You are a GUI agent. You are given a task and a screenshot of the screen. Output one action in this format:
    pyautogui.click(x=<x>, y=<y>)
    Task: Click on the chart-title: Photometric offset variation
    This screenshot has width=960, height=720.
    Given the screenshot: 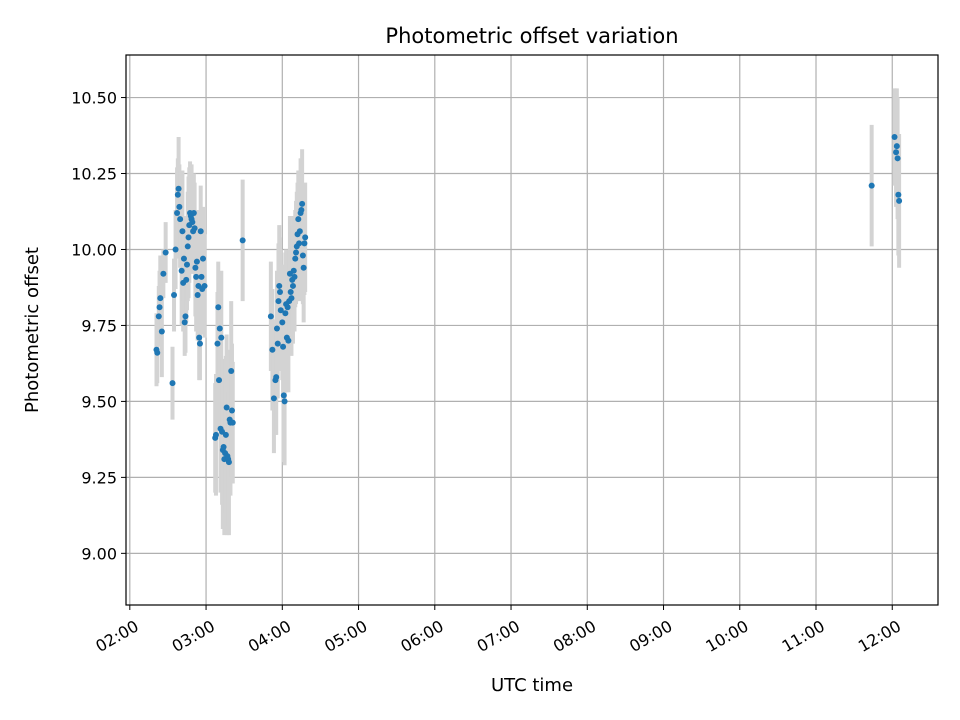 What is the action you would take?
    pyautogui.click(x=531, y=36)
    